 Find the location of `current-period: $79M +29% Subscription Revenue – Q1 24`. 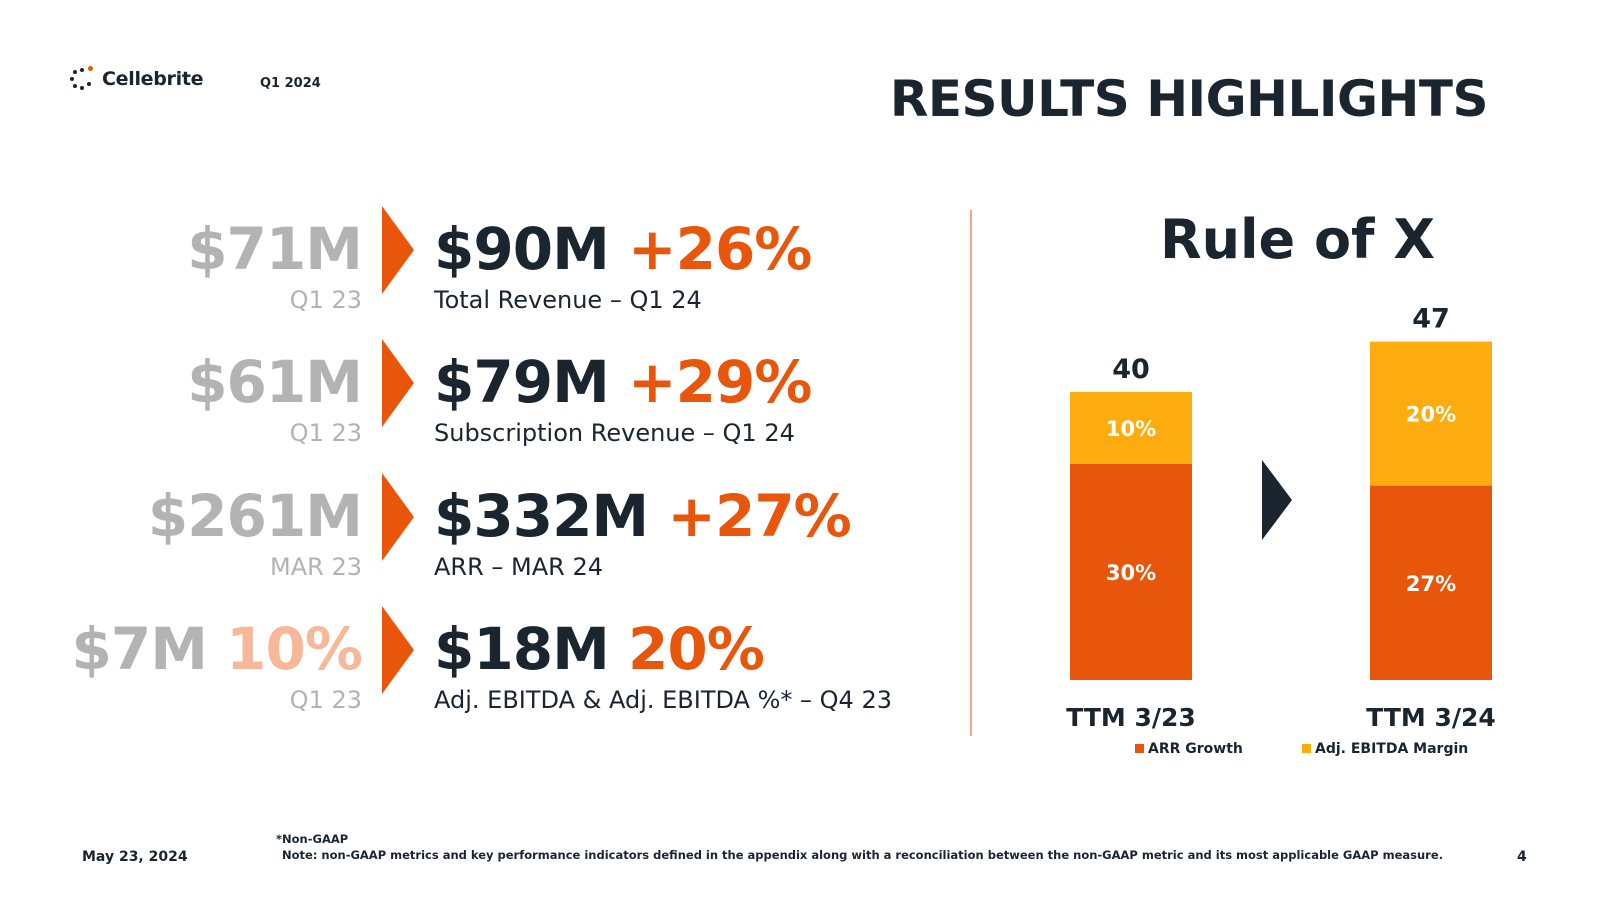

current-period: $79M +29% Subscription Revenue – Q1 24 is located at coordinates (623, 397).